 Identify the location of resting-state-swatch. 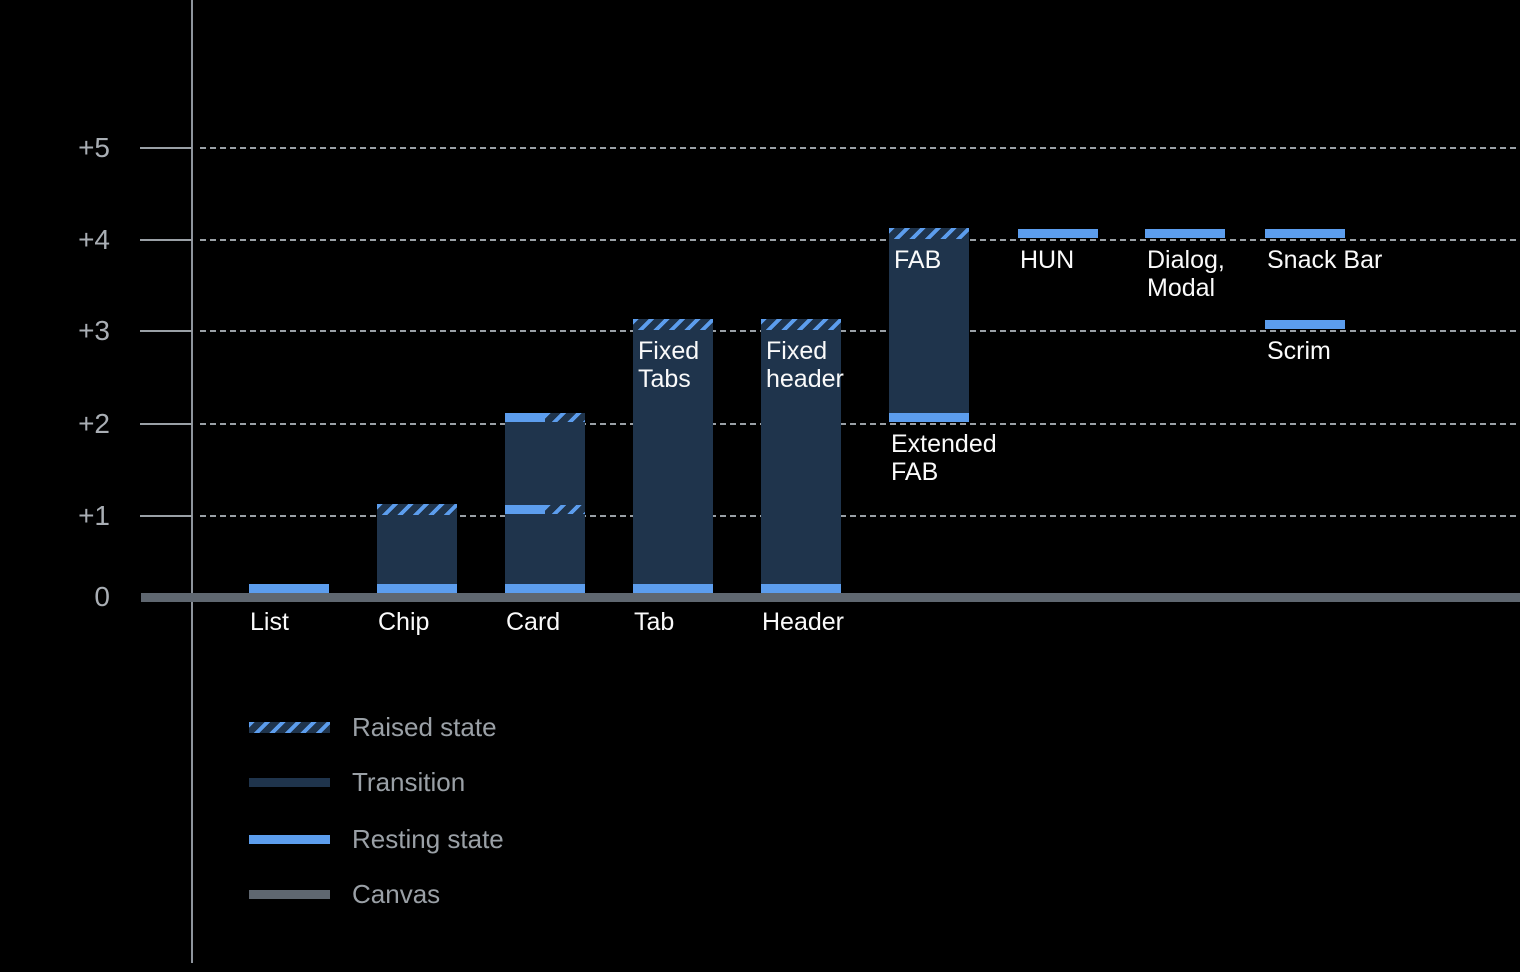
(289, 839).